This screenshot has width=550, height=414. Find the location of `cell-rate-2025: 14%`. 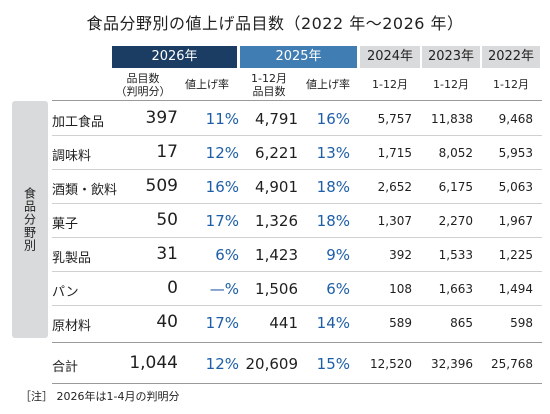

cell-rate-2025: 14% is located at coordinates (333, 323).